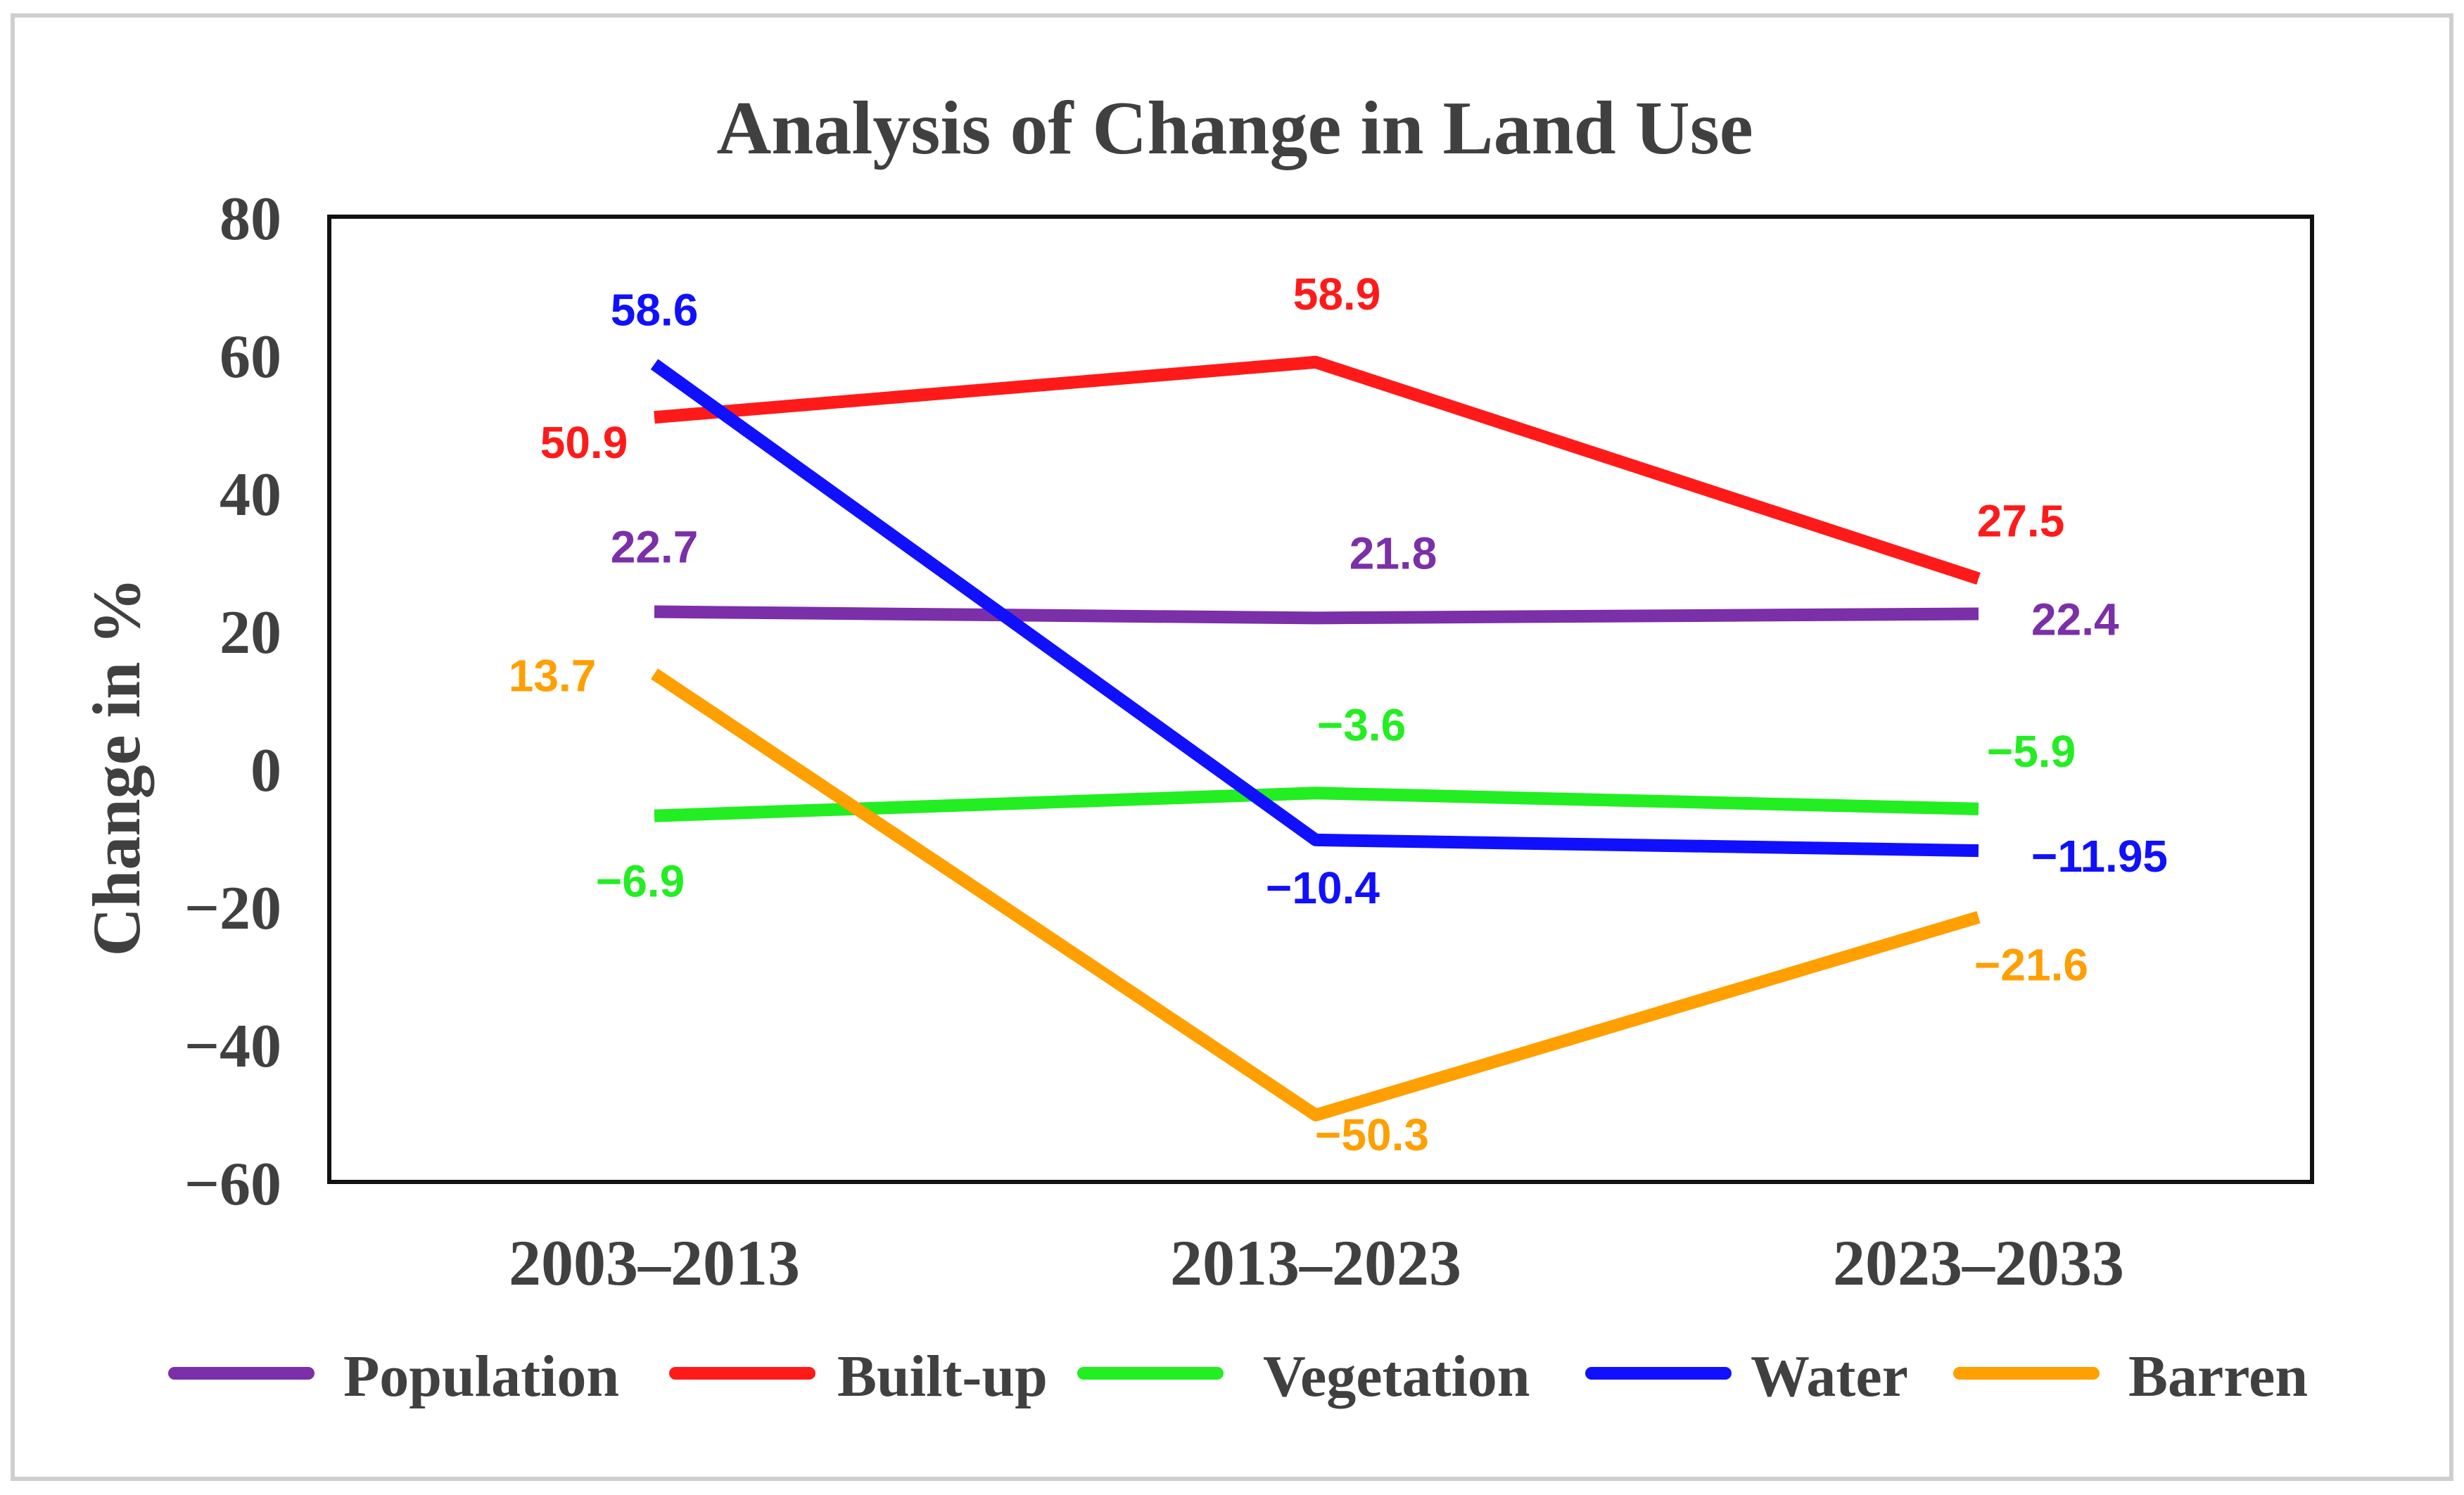  I want to click on y-tick-label: 40, so click(251, 495).